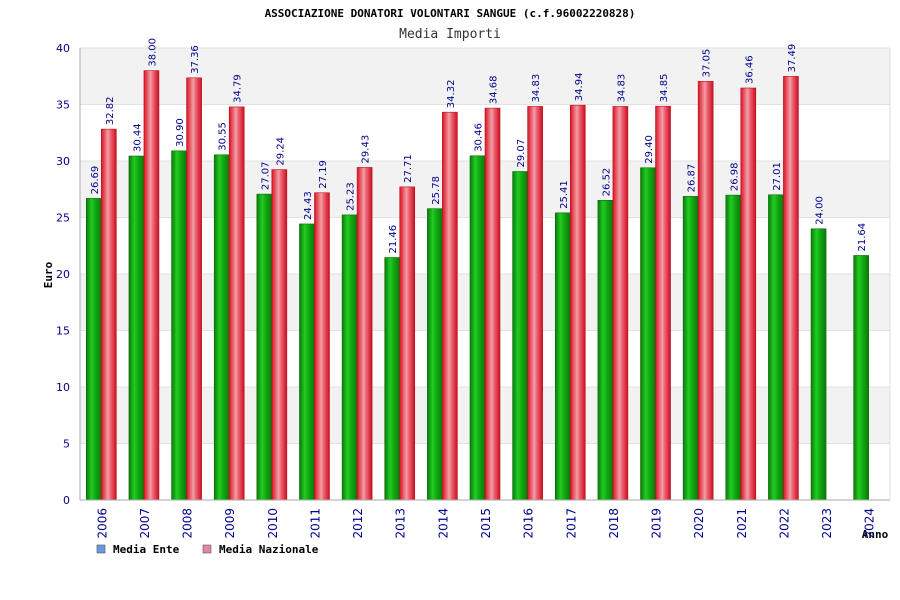 The width and height of the screenshot is (900, 600). I want to click on y-tick-label: 25, so click(63, 218).